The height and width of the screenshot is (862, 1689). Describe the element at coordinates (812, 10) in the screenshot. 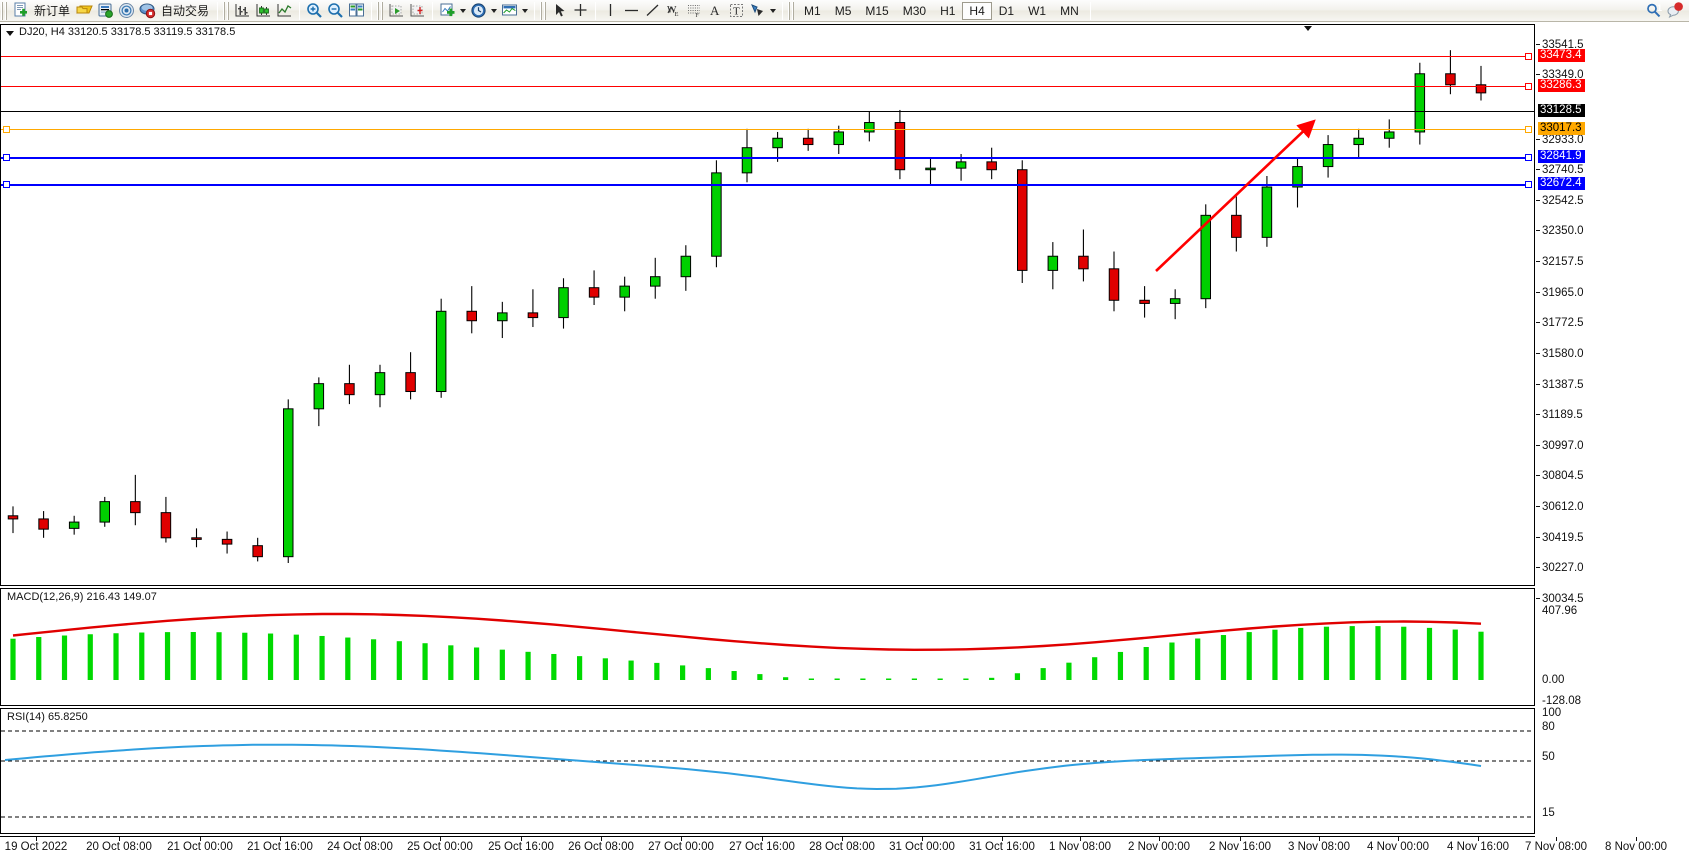

I see `timeframe-m1: M1` at that location.